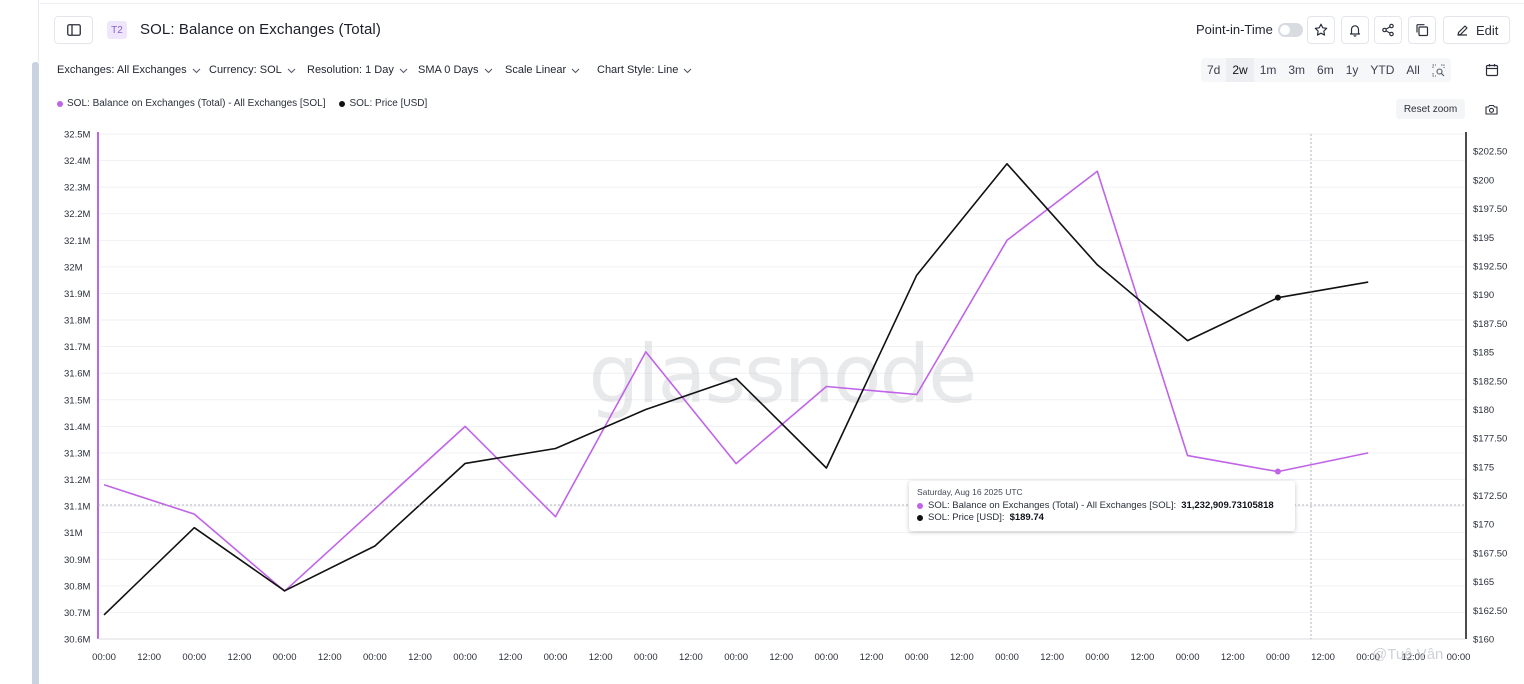 This screenshot has height=684, width=1524. I want to click on right-axis-tick-label: $175, so click(1483, 467).